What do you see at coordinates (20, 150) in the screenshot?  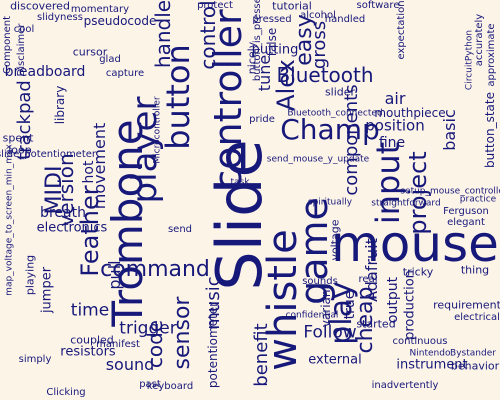 I see `word-loop: loop` at bounding box center [20, 150].